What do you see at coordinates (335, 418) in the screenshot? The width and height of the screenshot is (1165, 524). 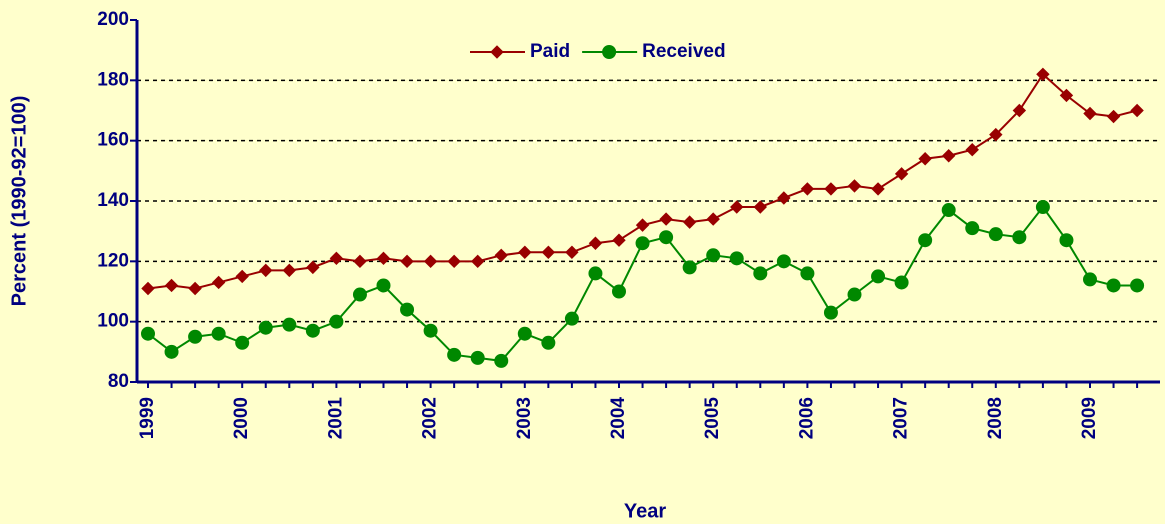 I see `x-tick-label: 2001` at bounding box center [335, 418].